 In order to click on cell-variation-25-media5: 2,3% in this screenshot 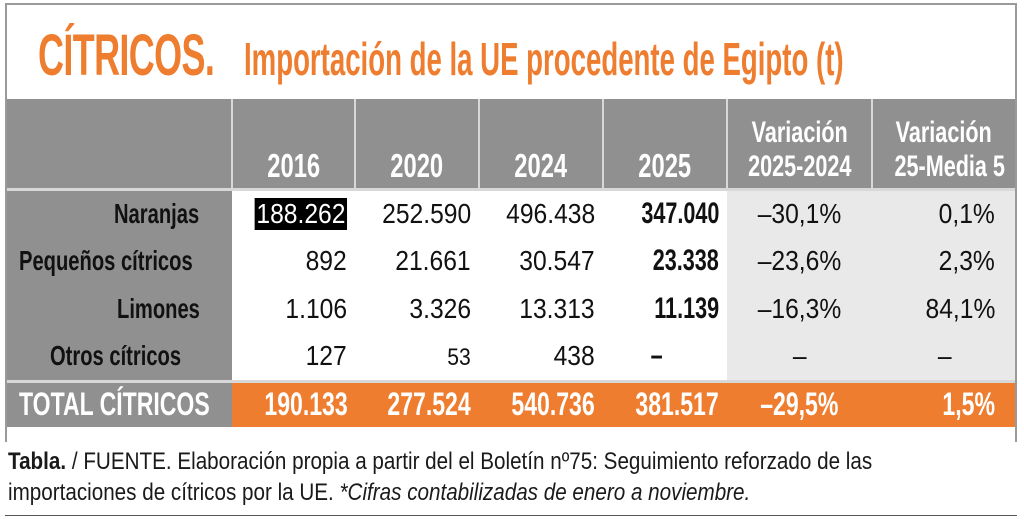, I will do `click(943, 261)`.